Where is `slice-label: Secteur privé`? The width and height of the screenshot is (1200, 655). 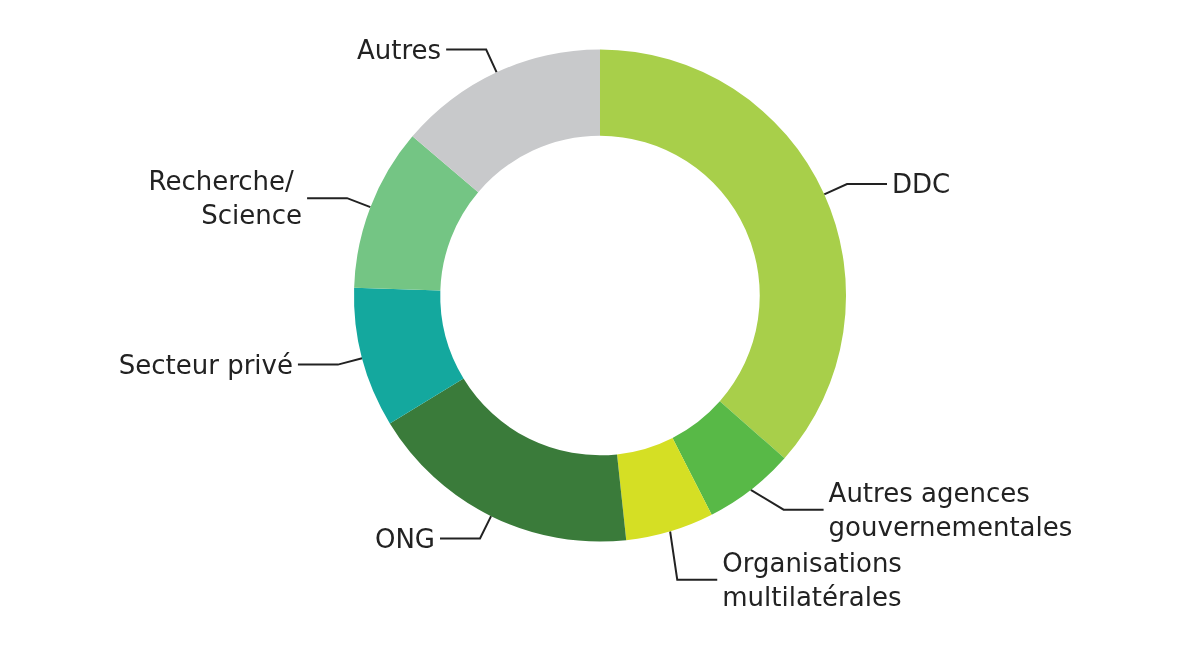 slice-label: Secteur privé is located at coordinates (205, 364).